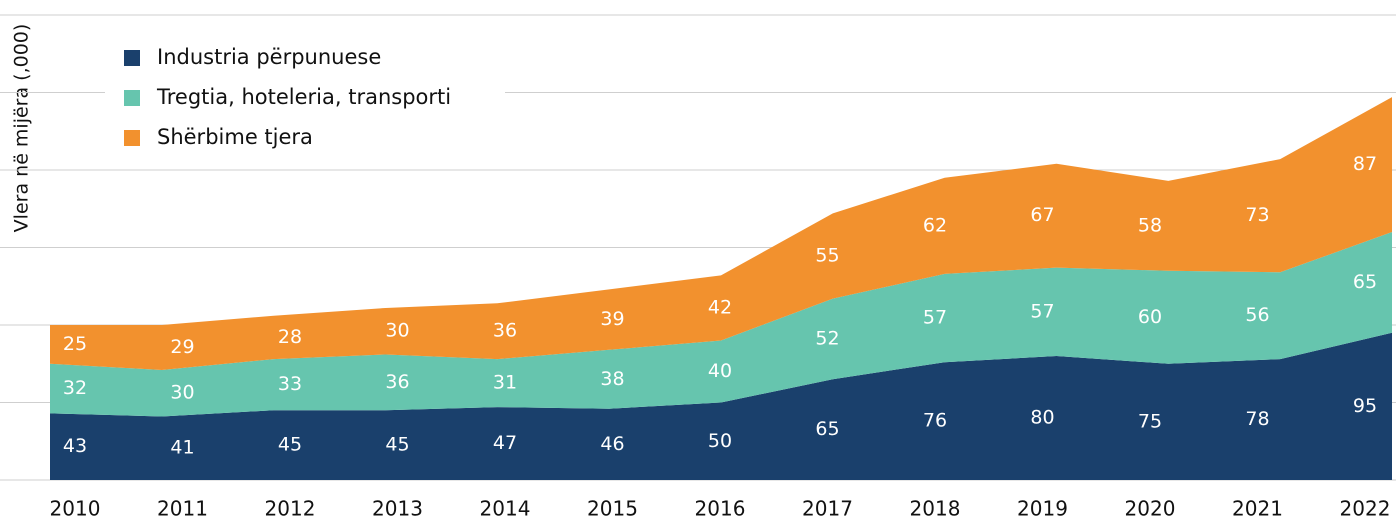 Image resolution: width=1396 pixels, height=524 pixels. Describe the element at coordinates (935, 421) in the screenshot. I see `value-label: 76` at that location.